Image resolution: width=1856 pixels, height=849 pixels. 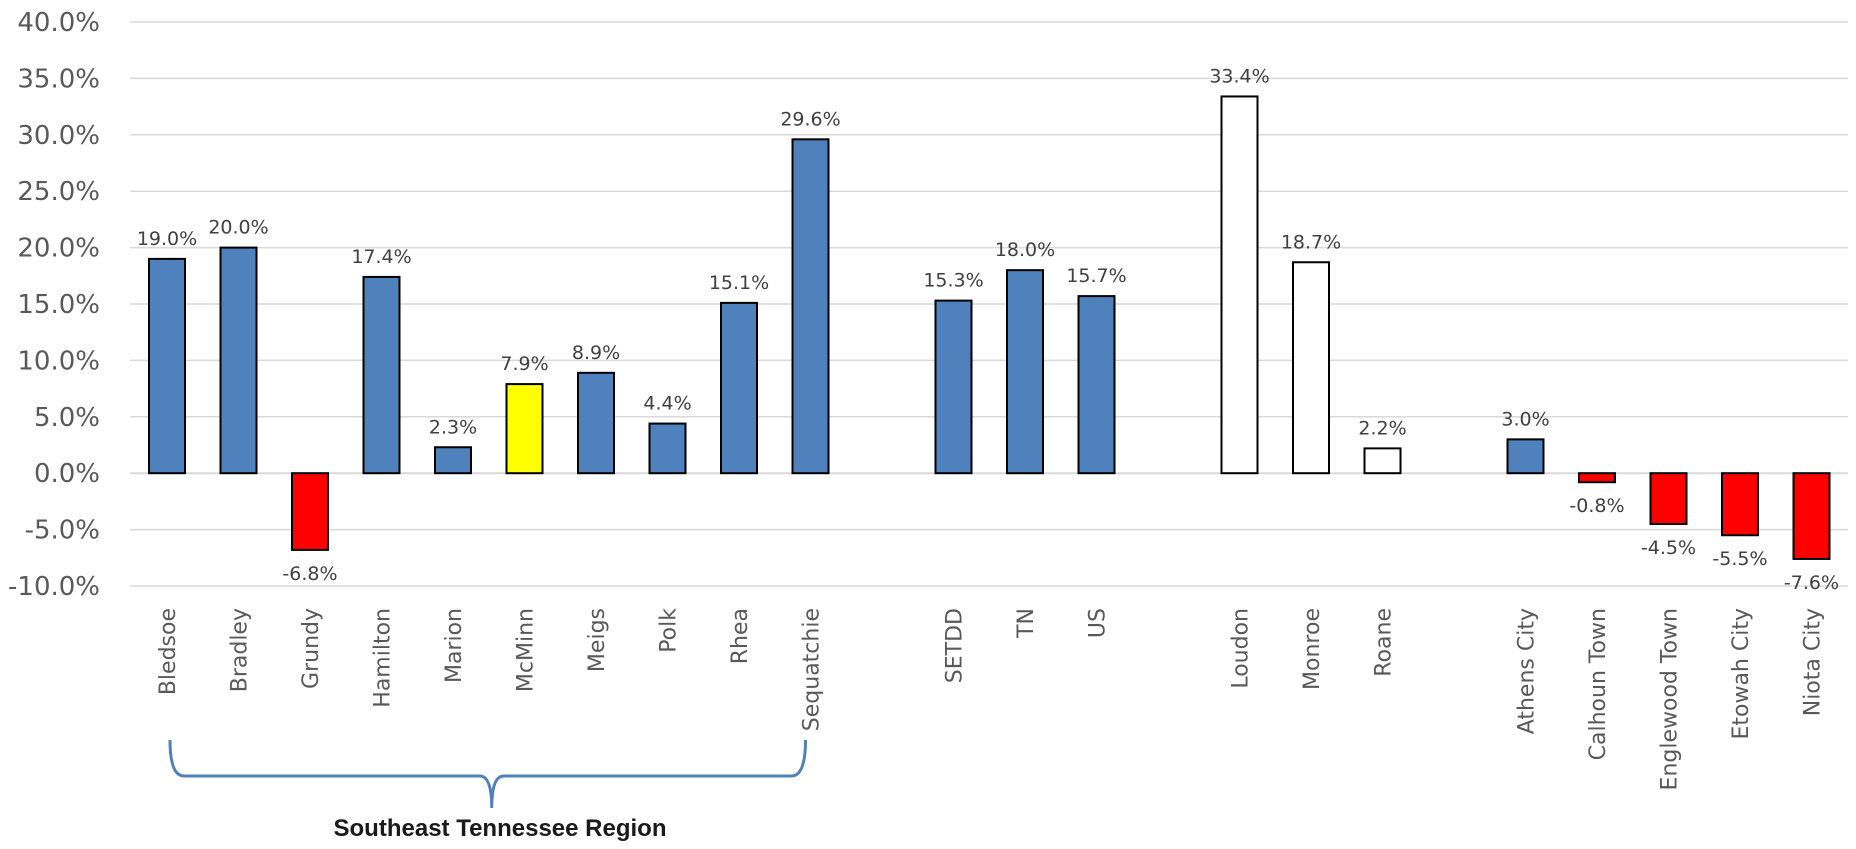 What do you see at coordinates (58, 249) in the screenshot?
I see `y-tick-label: 20.0%` at bounding box center [58, 249].